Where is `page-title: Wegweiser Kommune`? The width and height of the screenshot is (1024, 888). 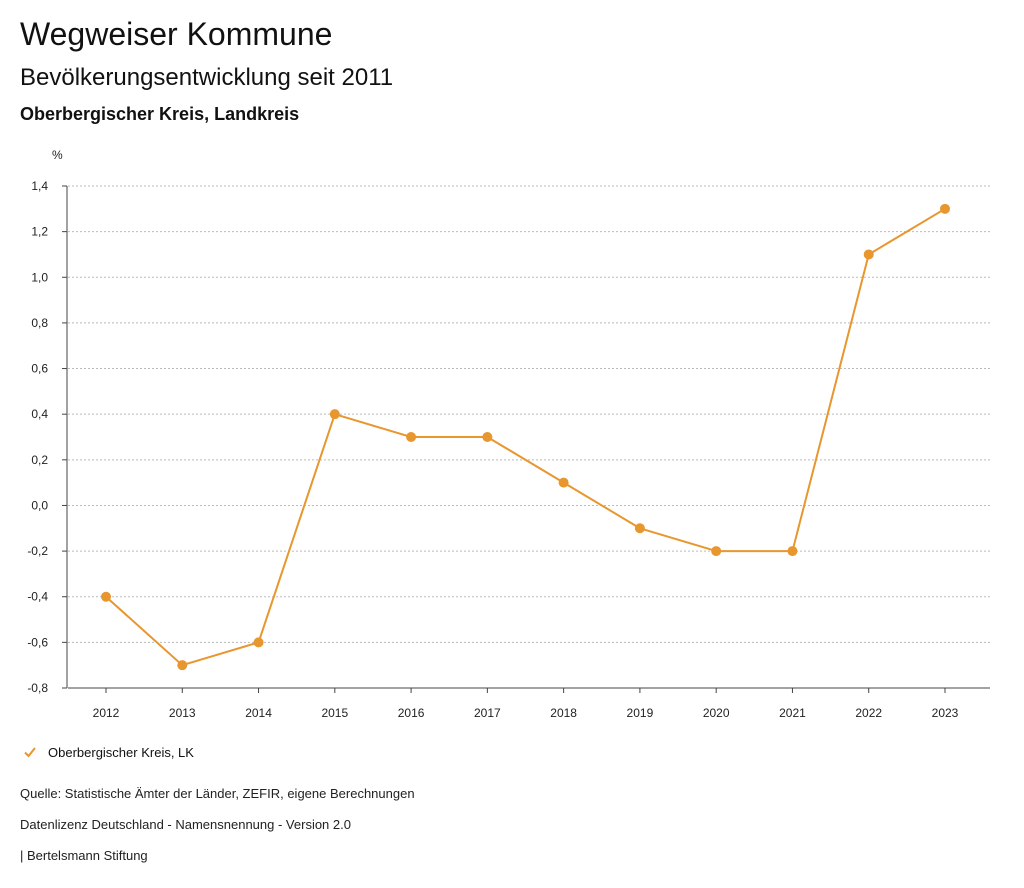 page-title: Wegweiser Kommune is located at coordinates (176, 34).